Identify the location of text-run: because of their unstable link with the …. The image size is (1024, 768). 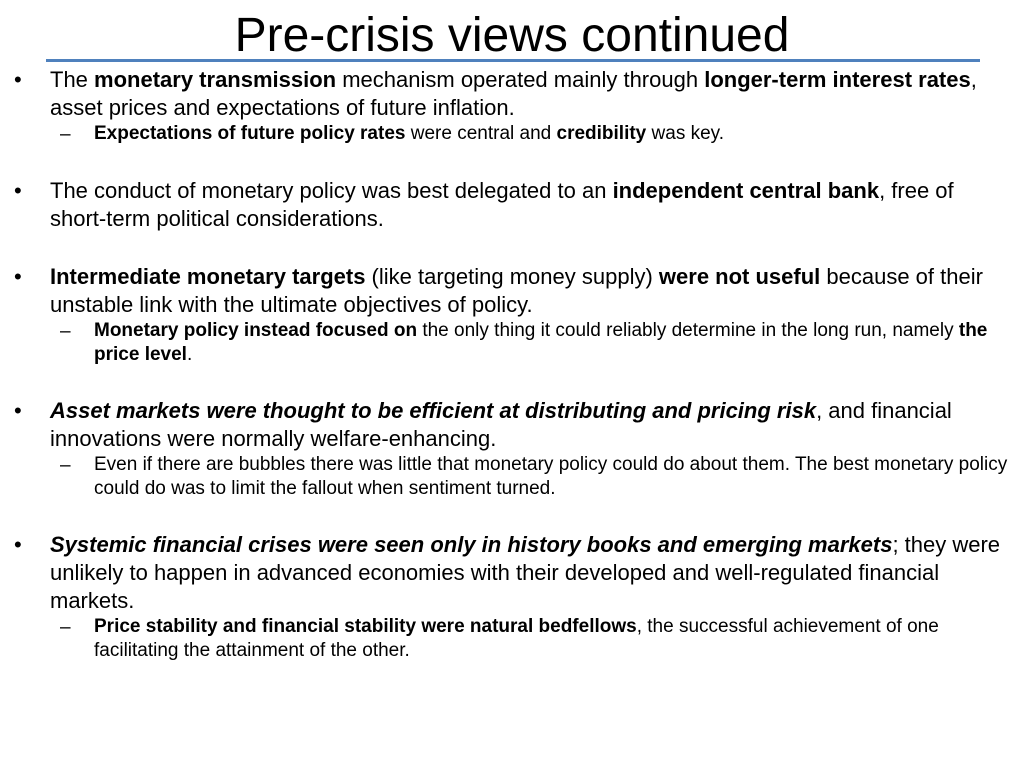
(516, 290).